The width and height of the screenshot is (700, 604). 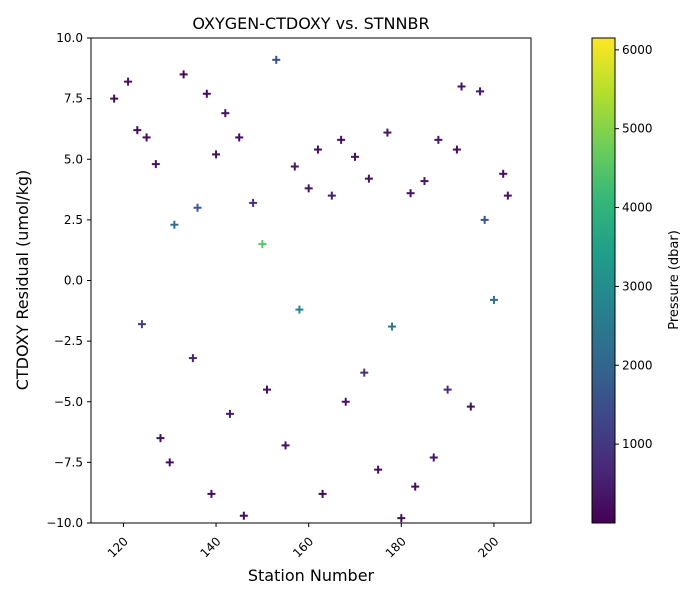 What do you see at coordinates (637, 208) in the screenshot?
I see `colorbar-tick-label: 4000` at bounding box center [637, 208].